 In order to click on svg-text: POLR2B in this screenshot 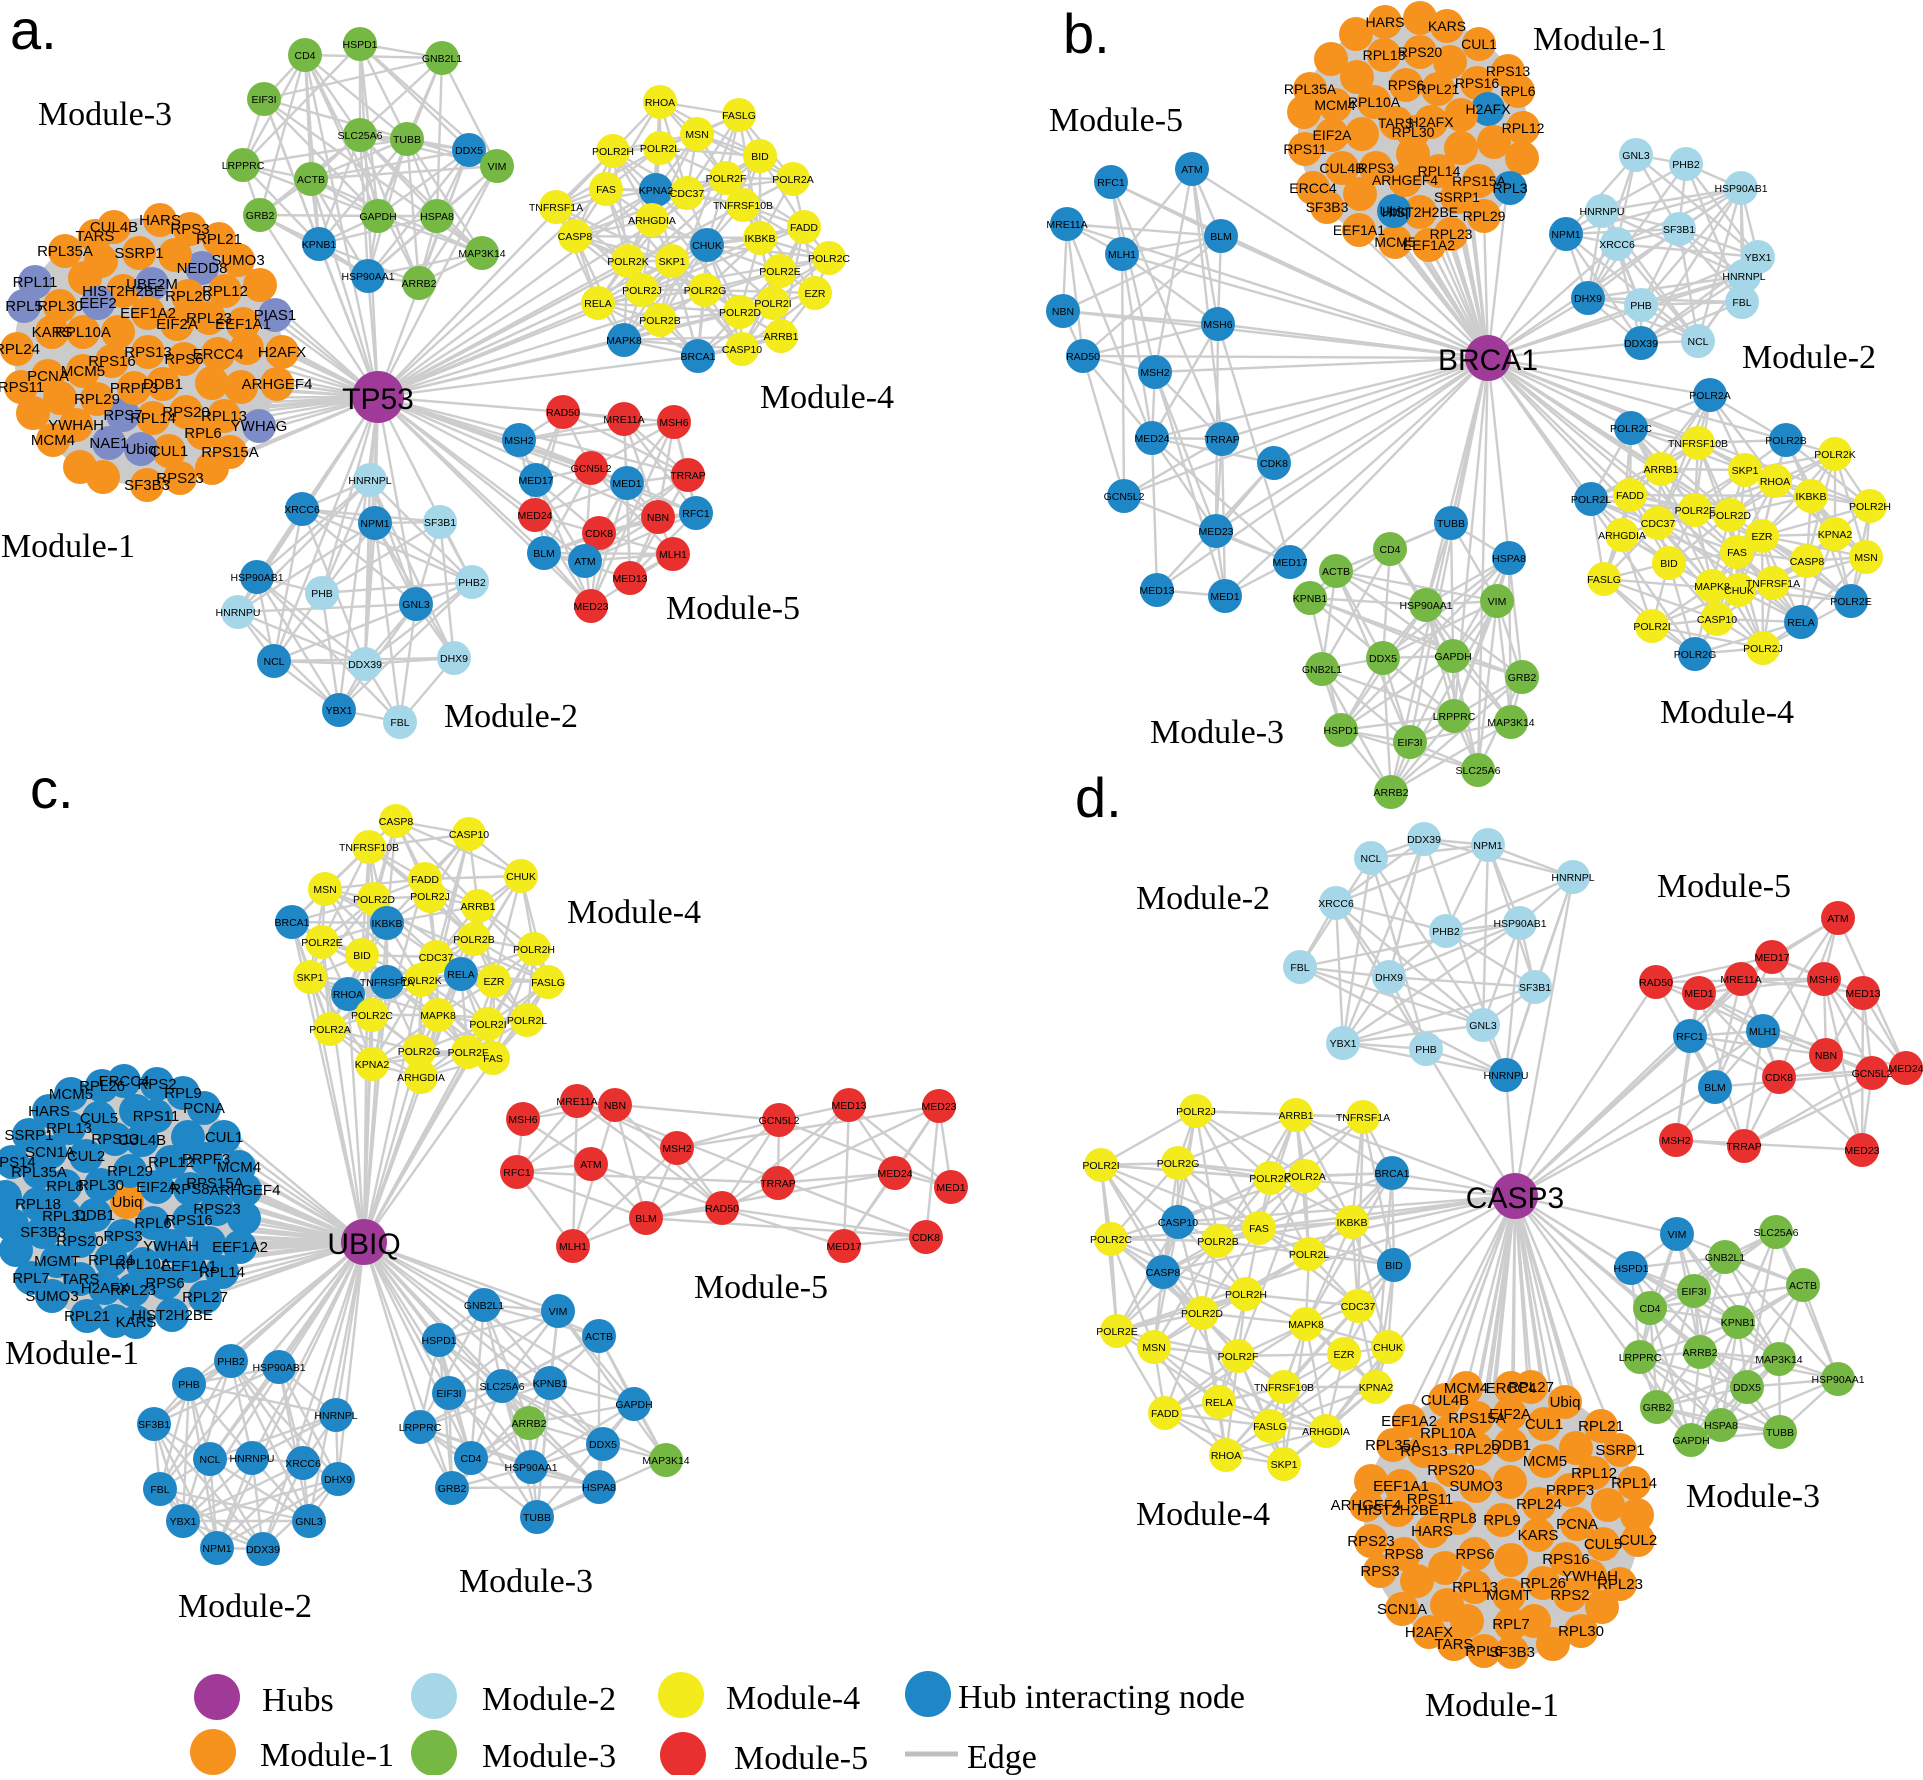, I will do `click(473, 940)`.